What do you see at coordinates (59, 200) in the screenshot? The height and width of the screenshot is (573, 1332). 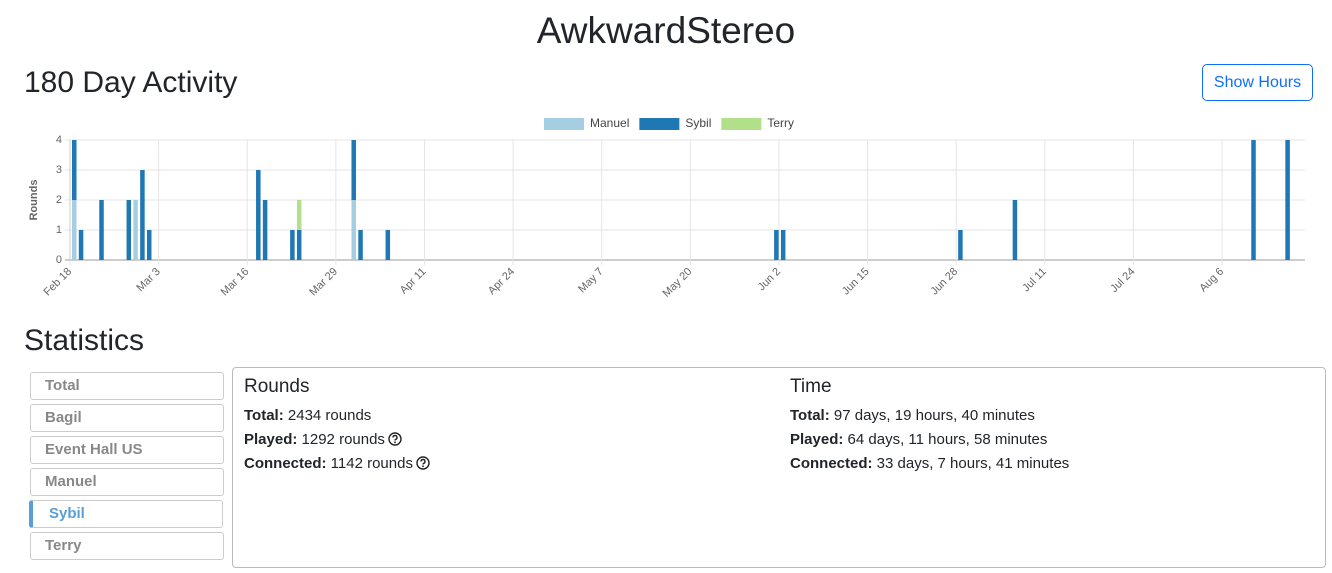 I see `y-tick-label: 2` at bounding box center [59, 200].